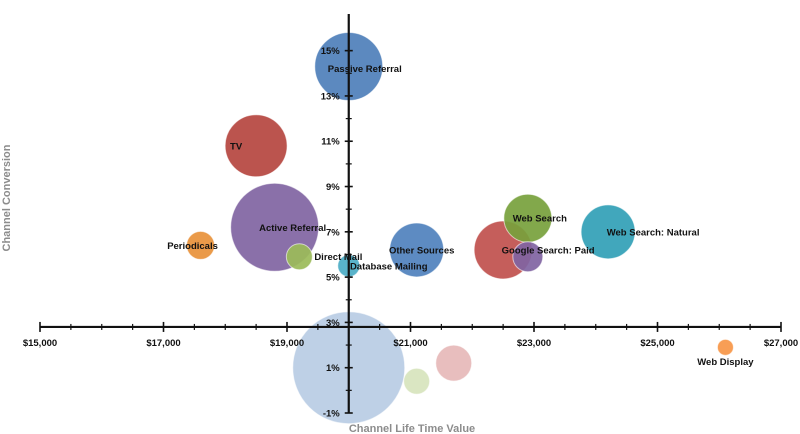 The width and height of the screenshot is (800, 434). Describe the element at coordinates (534, 343) in the screenshot. I see `x-tick-label: $23,000` at that location.